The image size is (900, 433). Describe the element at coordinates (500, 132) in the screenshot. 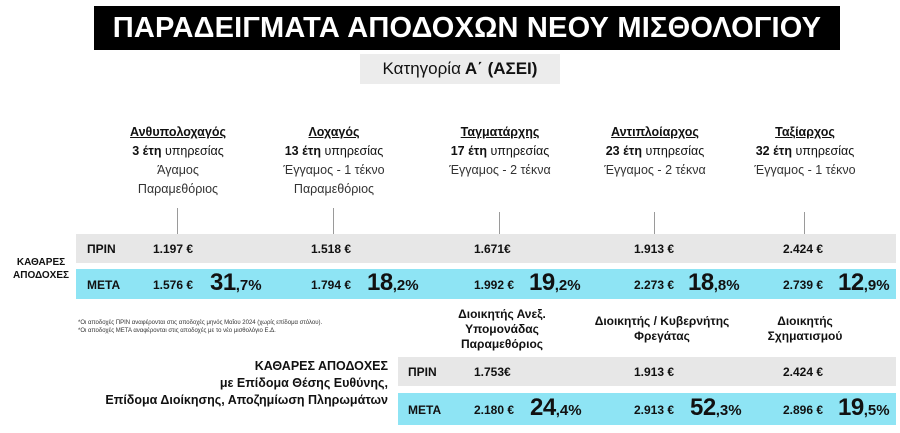

I see `rank-title: Ταγματάρχης` at that location.